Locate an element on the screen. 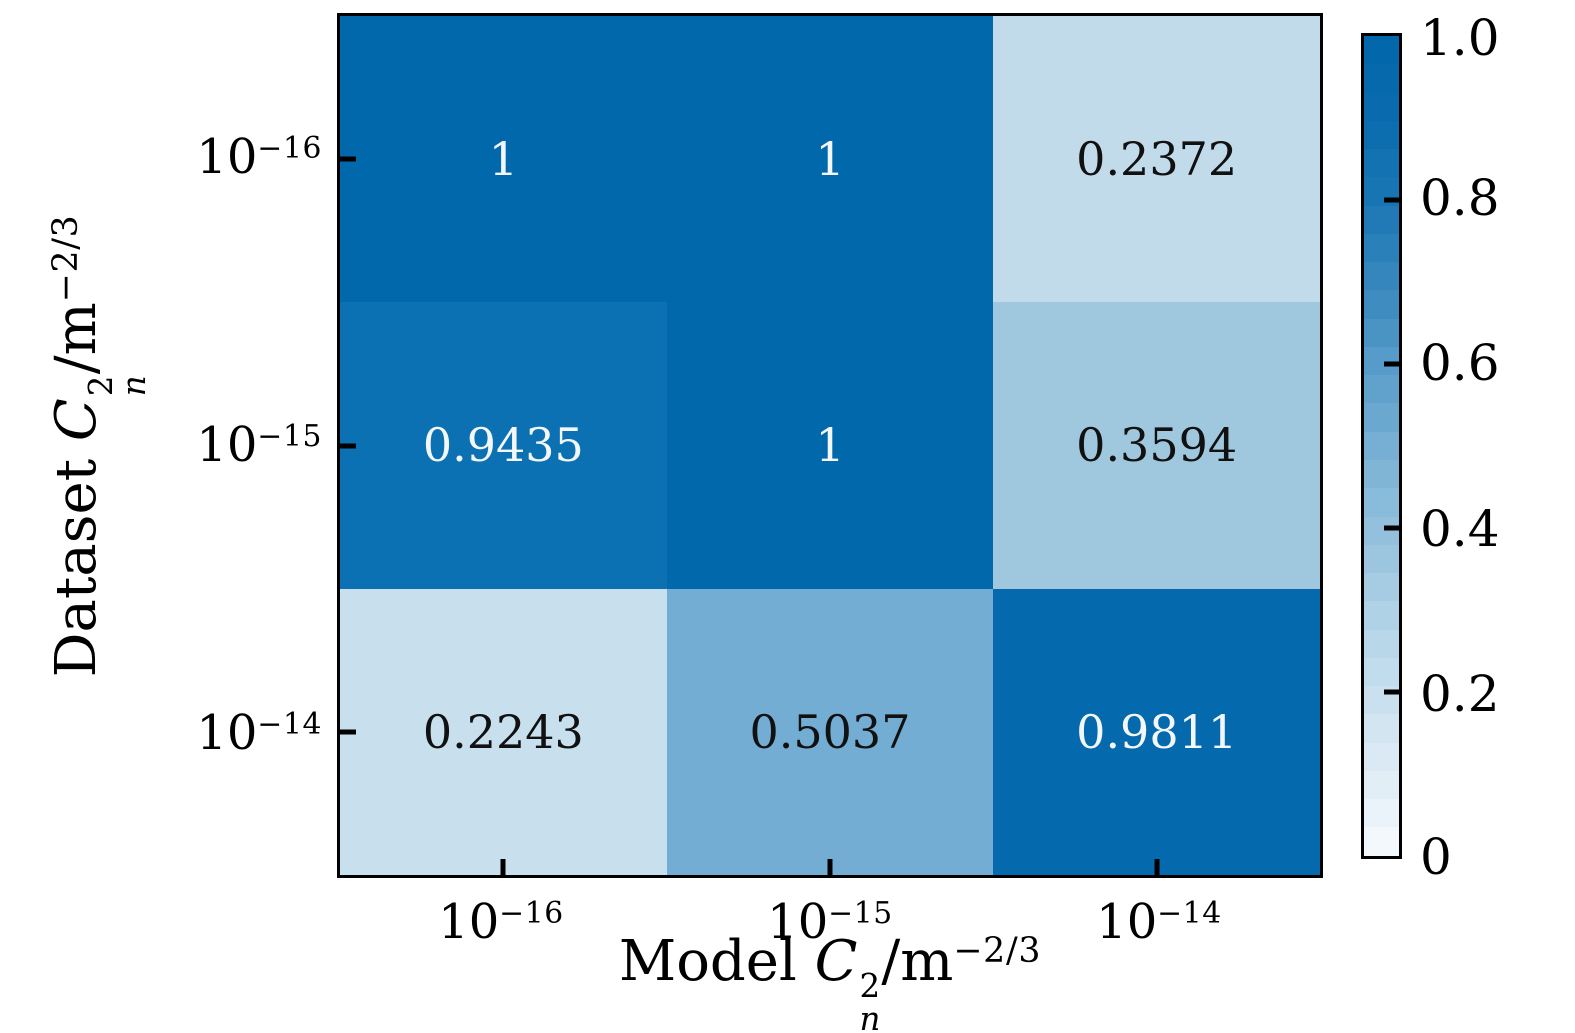  x-axis-tick-label: 10−16 is located at coordinates (501, 922).